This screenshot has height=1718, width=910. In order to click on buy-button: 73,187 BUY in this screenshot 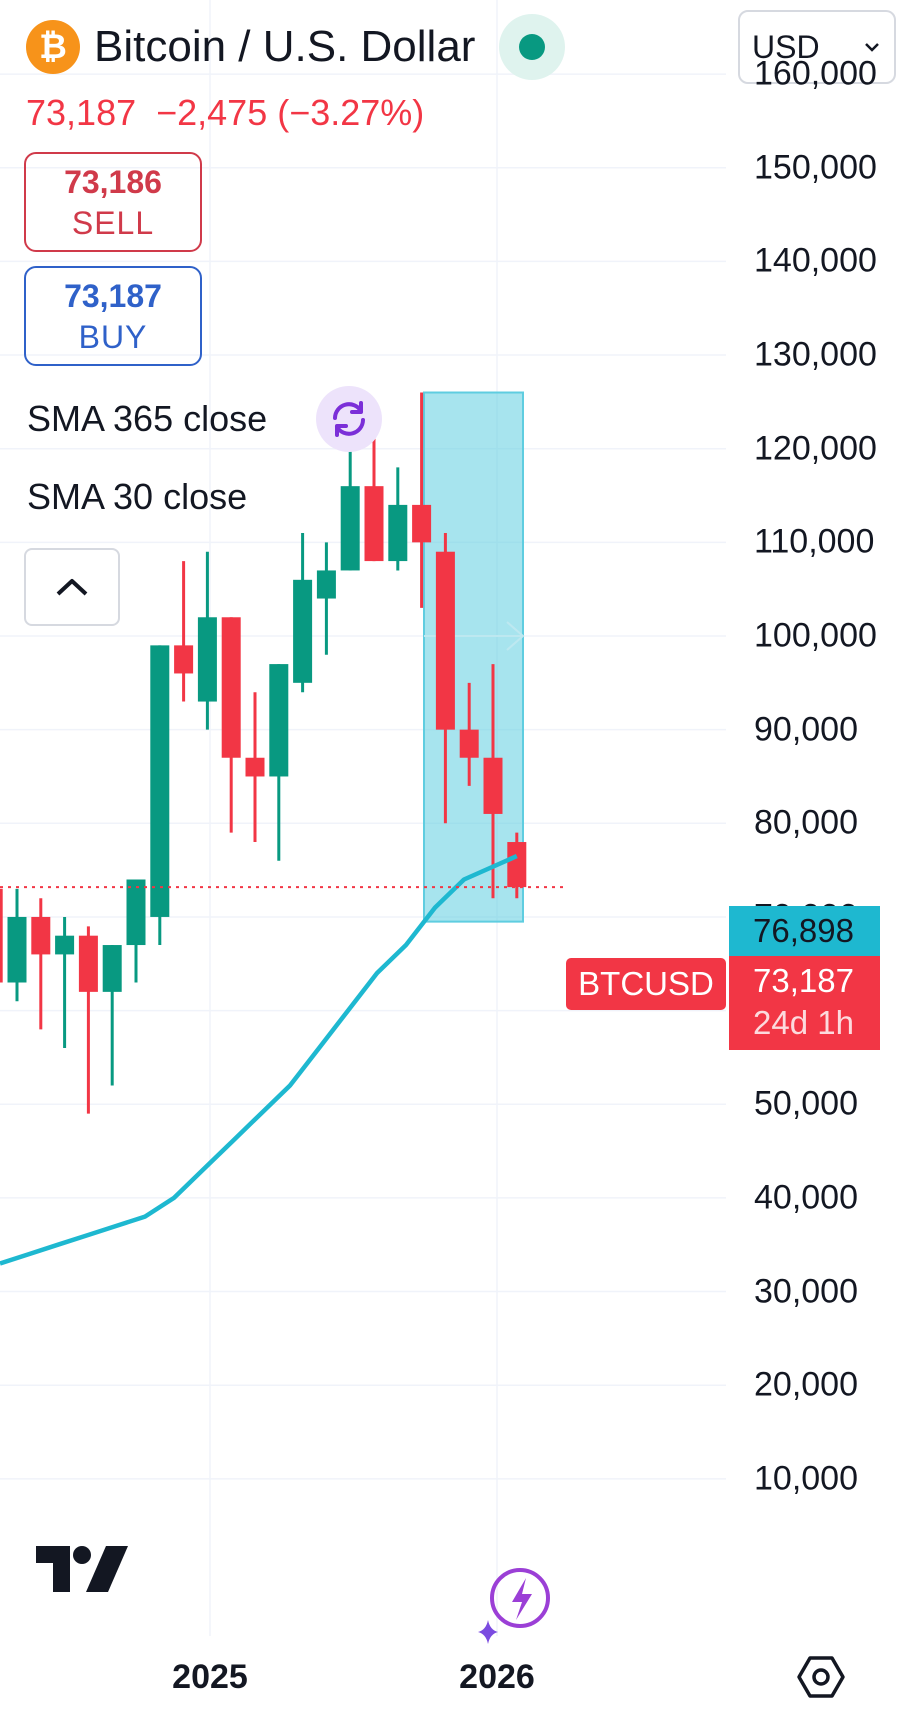, I will do `click(113, 316)`.